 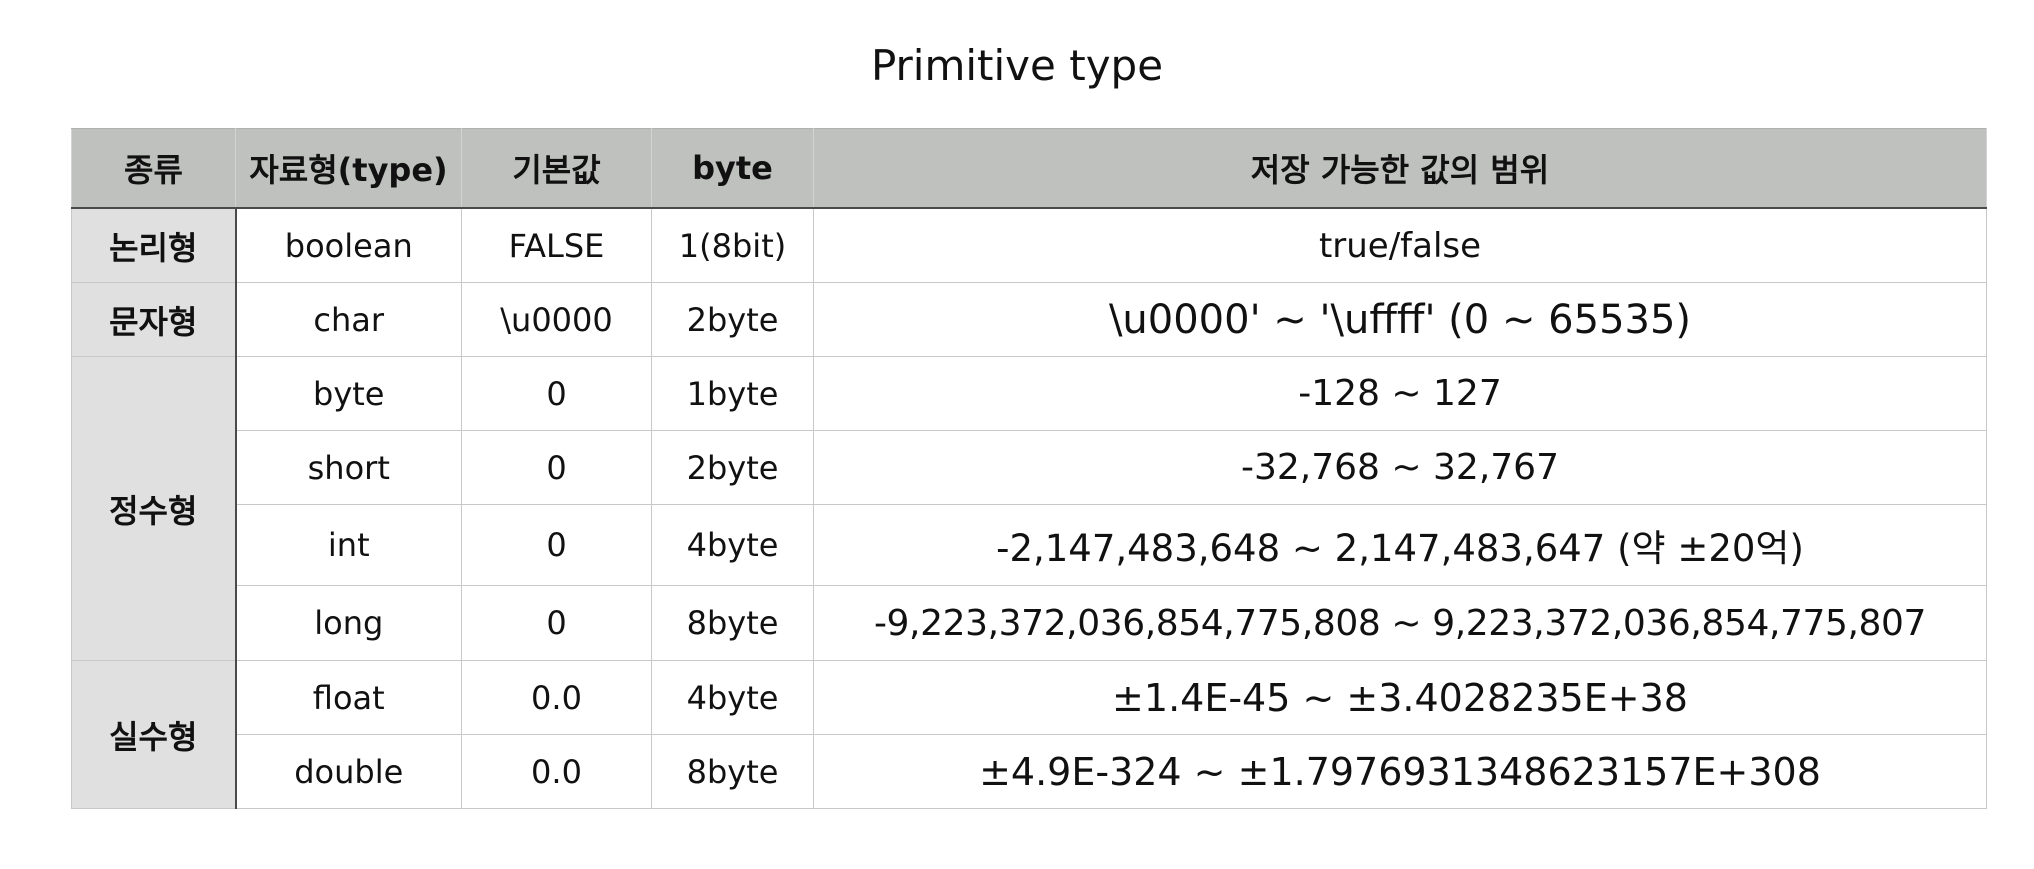 I want to click on type-cell: float, so click(x=348, y=697).